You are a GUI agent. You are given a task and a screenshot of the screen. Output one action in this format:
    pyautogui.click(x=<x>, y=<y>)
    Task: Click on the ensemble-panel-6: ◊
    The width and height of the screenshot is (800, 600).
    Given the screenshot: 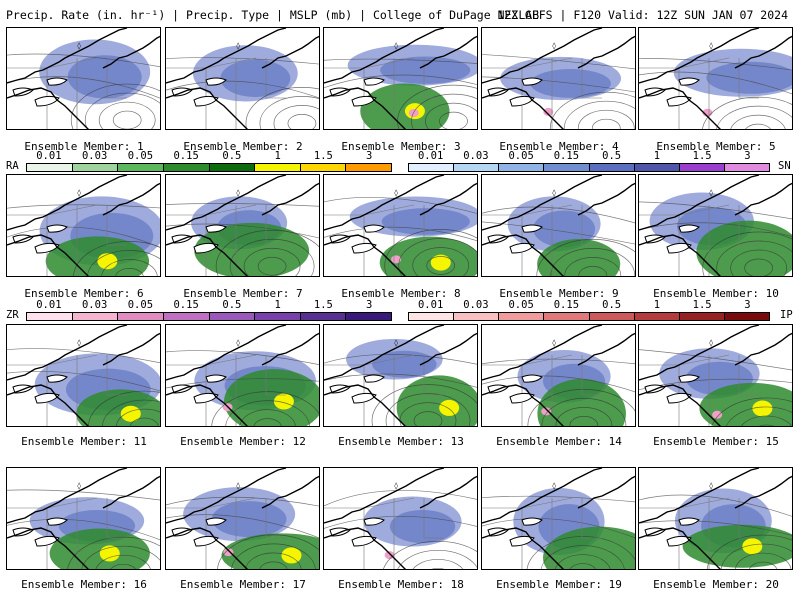 What is the action you would take?
    pyautogui.click(x=83, y=225)
    